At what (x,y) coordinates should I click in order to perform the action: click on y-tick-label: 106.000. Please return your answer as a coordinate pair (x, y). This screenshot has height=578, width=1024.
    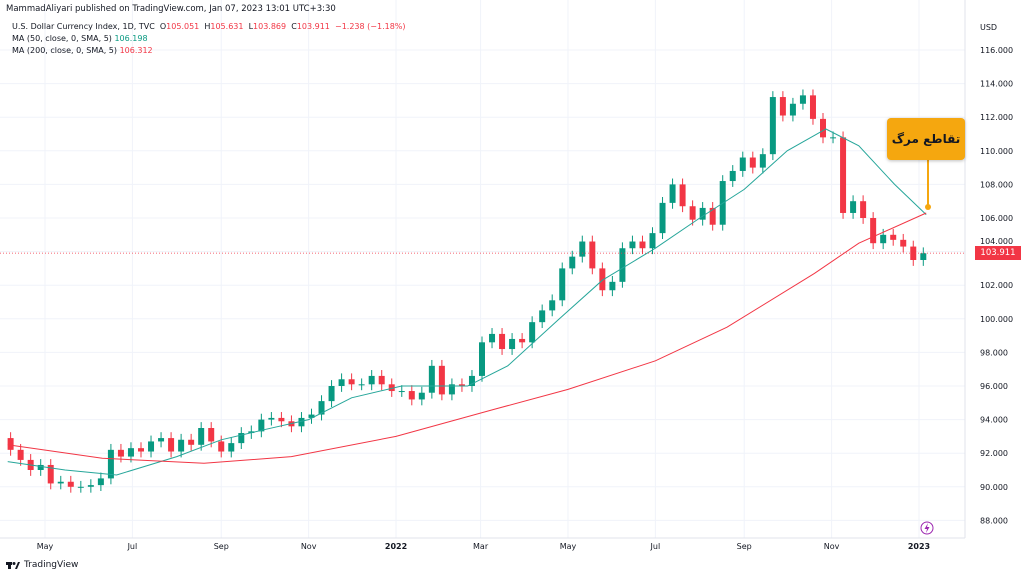
    Looking at the image, I should click on (996, 218).